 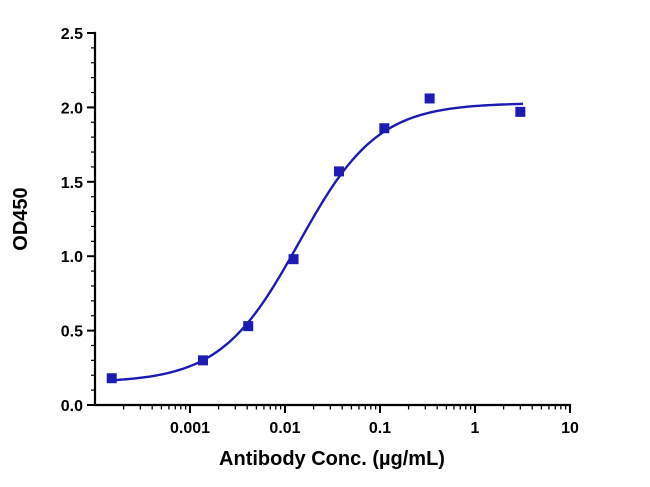 What do you see at coordinates (72, 406) in the screenshot?
I see `y-tick-label: 0.0` at bounding box center [72, 406].